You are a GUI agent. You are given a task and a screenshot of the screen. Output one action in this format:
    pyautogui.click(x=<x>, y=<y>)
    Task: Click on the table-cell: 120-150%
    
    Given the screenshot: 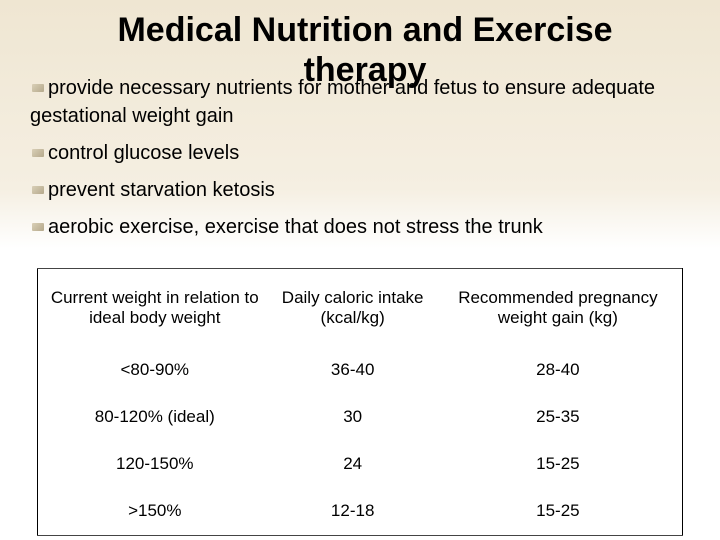 What is the action you would take?
    pyautogui.click(x=155, y=464)
    